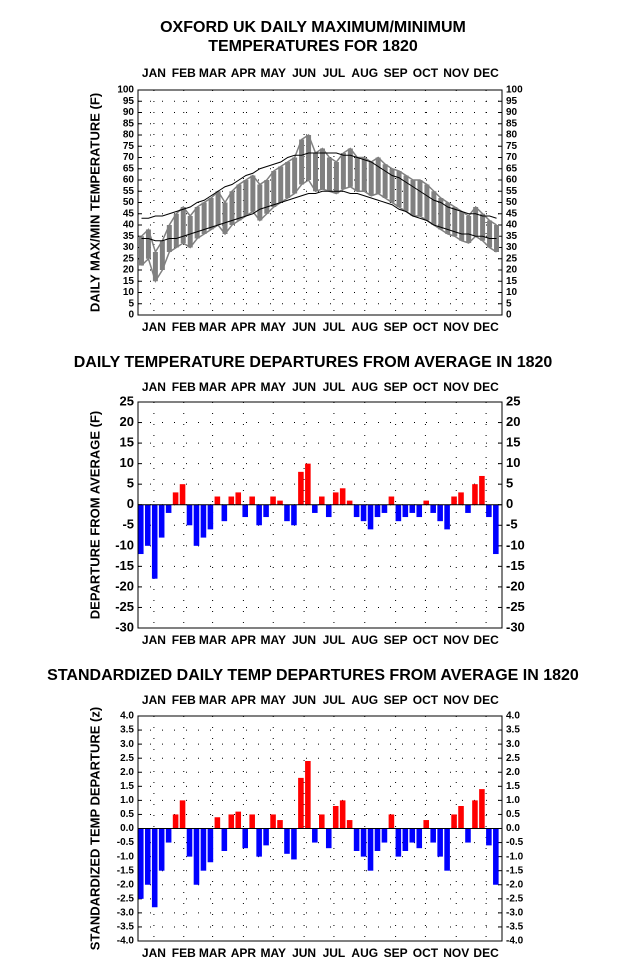  Describe the element at coordinates (514, 90) in the screenshot. I see `y-tick-label-right: 100` at that location.